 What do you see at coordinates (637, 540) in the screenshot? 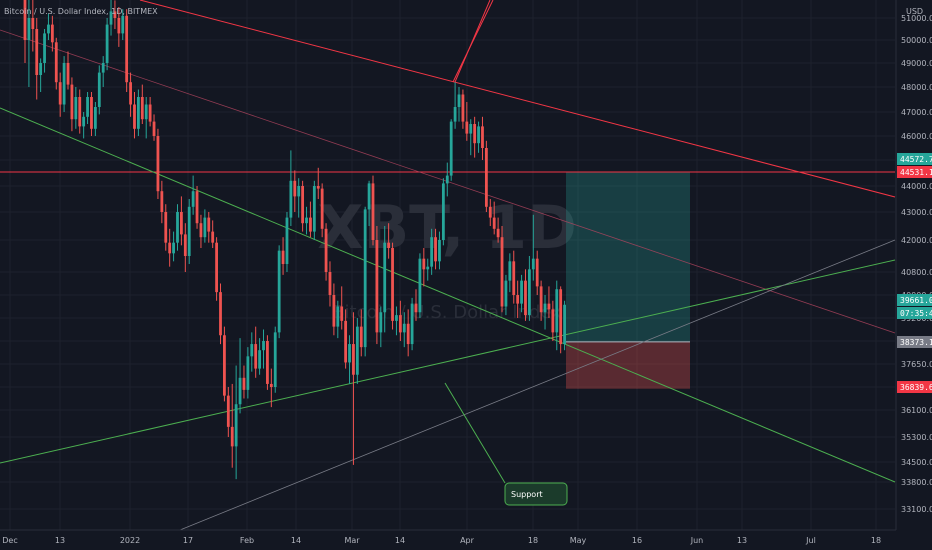
I see `time-tick-label: 16` at bounding box center [637, 540].